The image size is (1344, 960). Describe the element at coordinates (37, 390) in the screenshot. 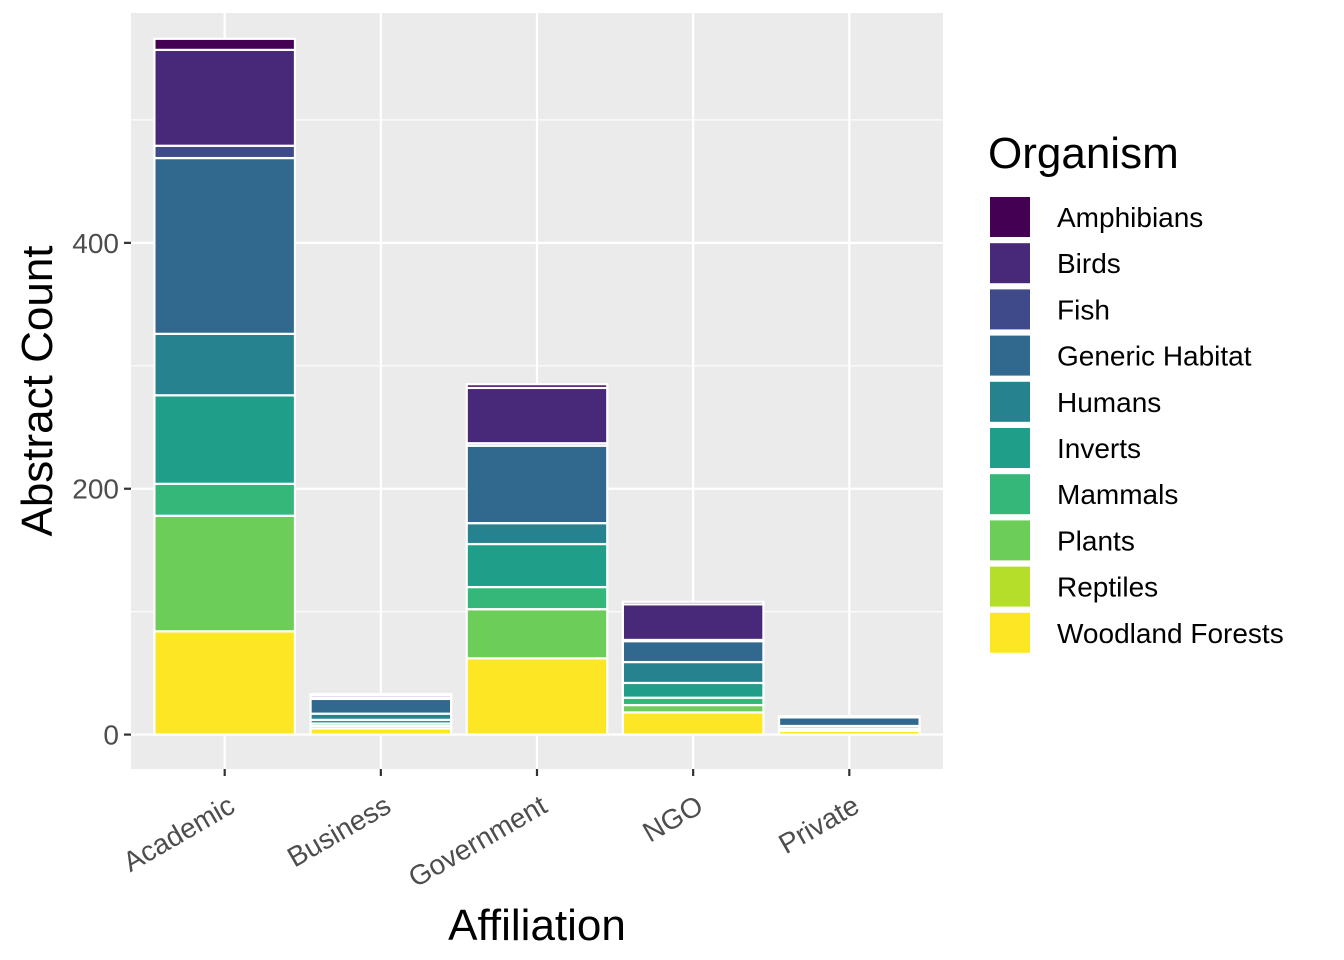

I see `y-axis-title: Abstract Count` at that location.